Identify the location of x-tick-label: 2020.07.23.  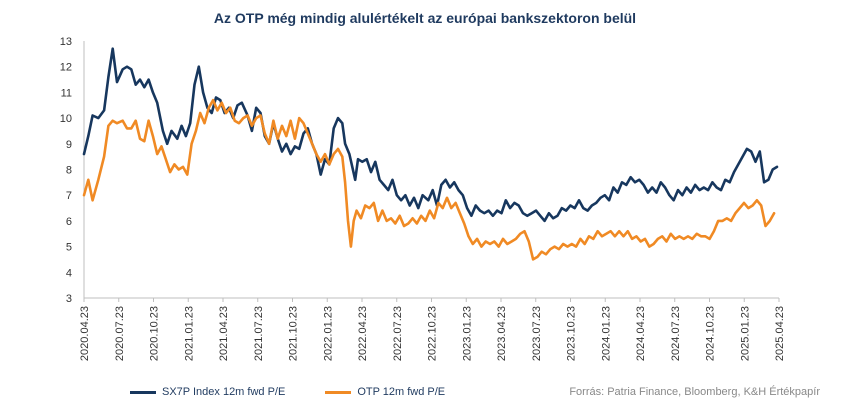
(120, 333).